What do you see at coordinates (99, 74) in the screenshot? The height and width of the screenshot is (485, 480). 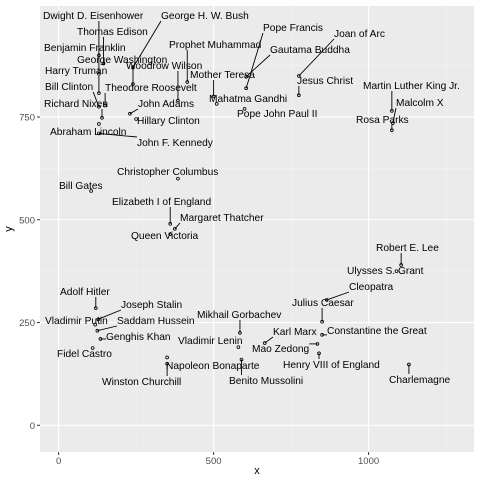 I see `point-benjamin-franklin` at bounding box center [99, 74].